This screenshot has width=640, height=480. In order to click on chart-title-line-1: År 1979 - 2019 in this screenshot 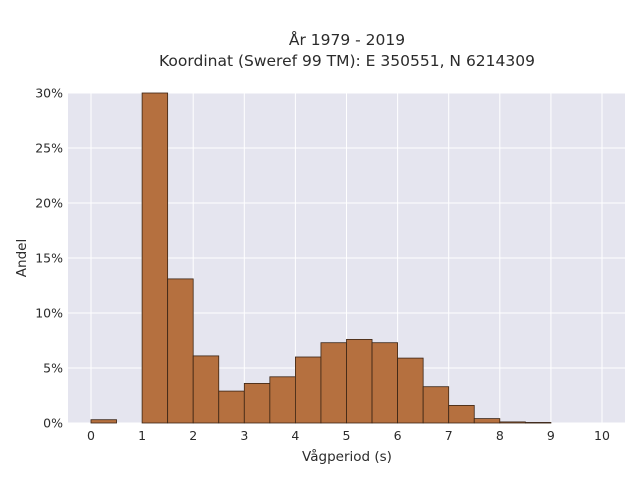, I will do `click(347, 39)`.